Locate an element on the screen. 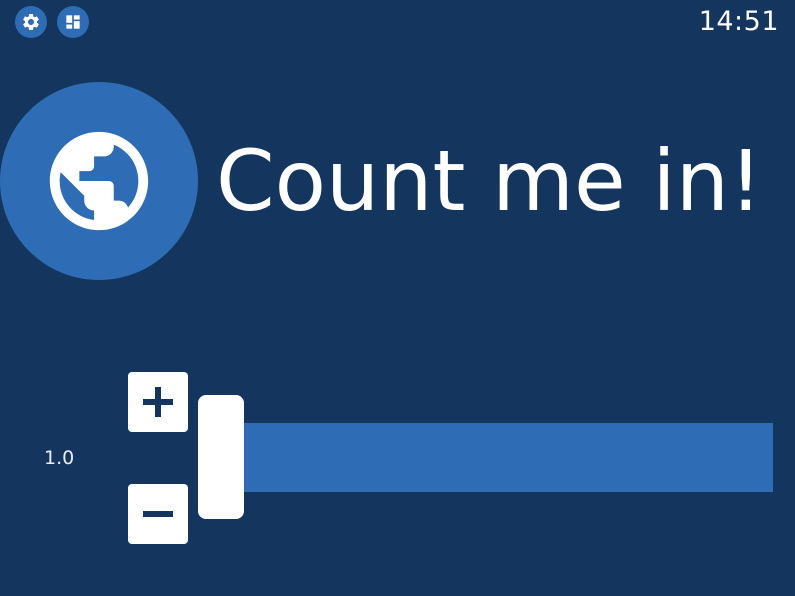 The height and width of the screenshot is (596, 795). slider-track is located at coordinates (507, 457).